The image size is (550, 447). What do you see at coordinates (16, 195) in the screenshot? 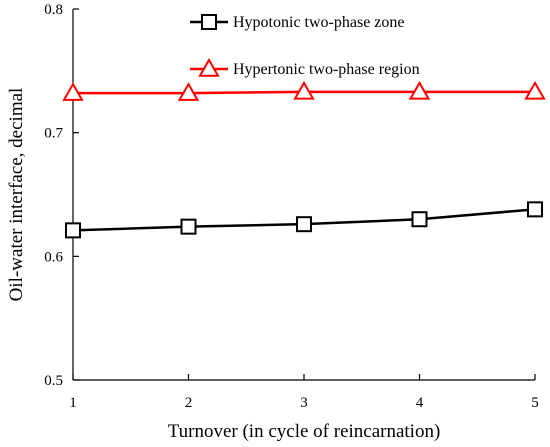
I see `y-axis-title: Oil-water interface, decimal` at bounding box center [16, 195].